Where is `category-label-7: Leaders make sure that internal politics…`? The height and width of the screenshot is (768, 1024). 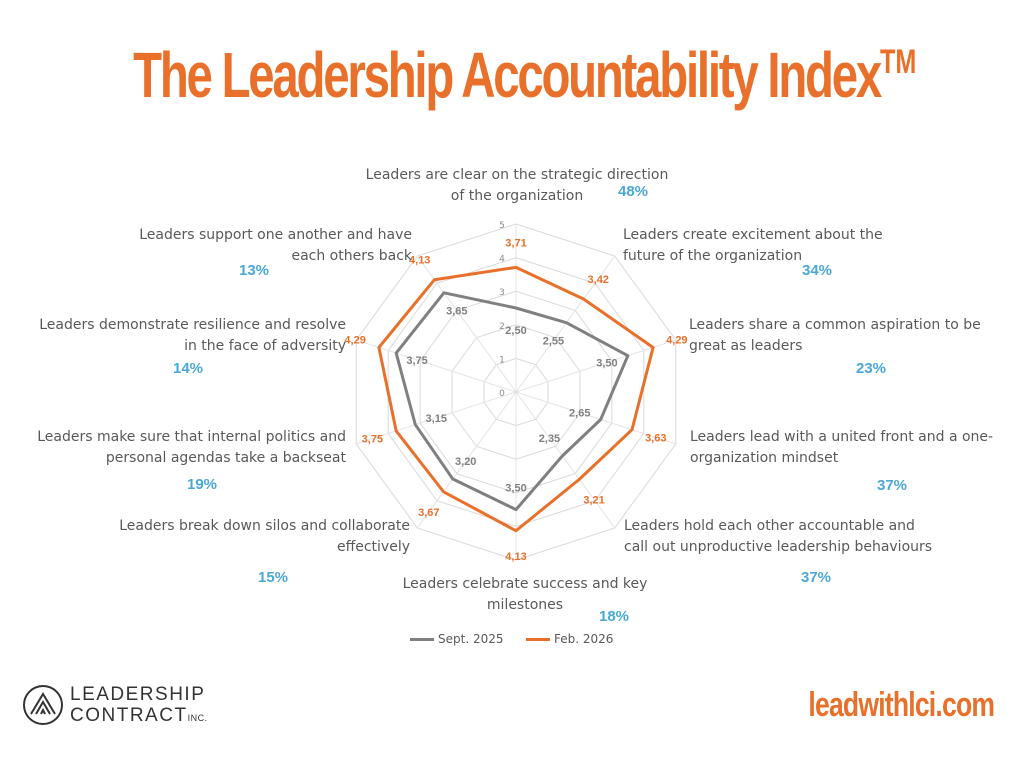
category-label-7: Leaders make sure that internal politics… is located at coordinates (191, 447).